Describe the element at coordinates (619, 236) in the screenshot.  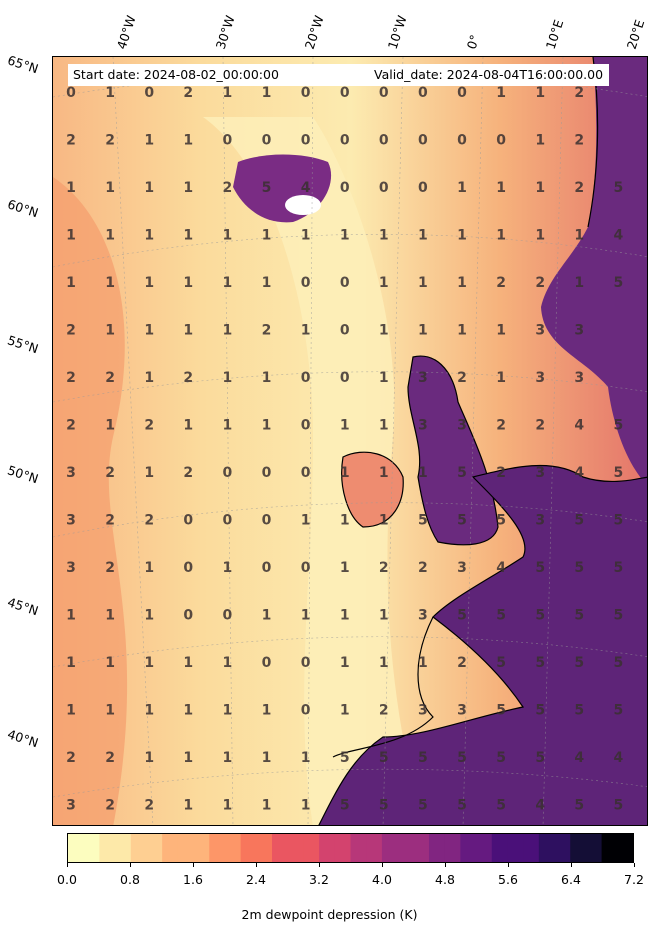
I see `grid-value: 4` at that location.